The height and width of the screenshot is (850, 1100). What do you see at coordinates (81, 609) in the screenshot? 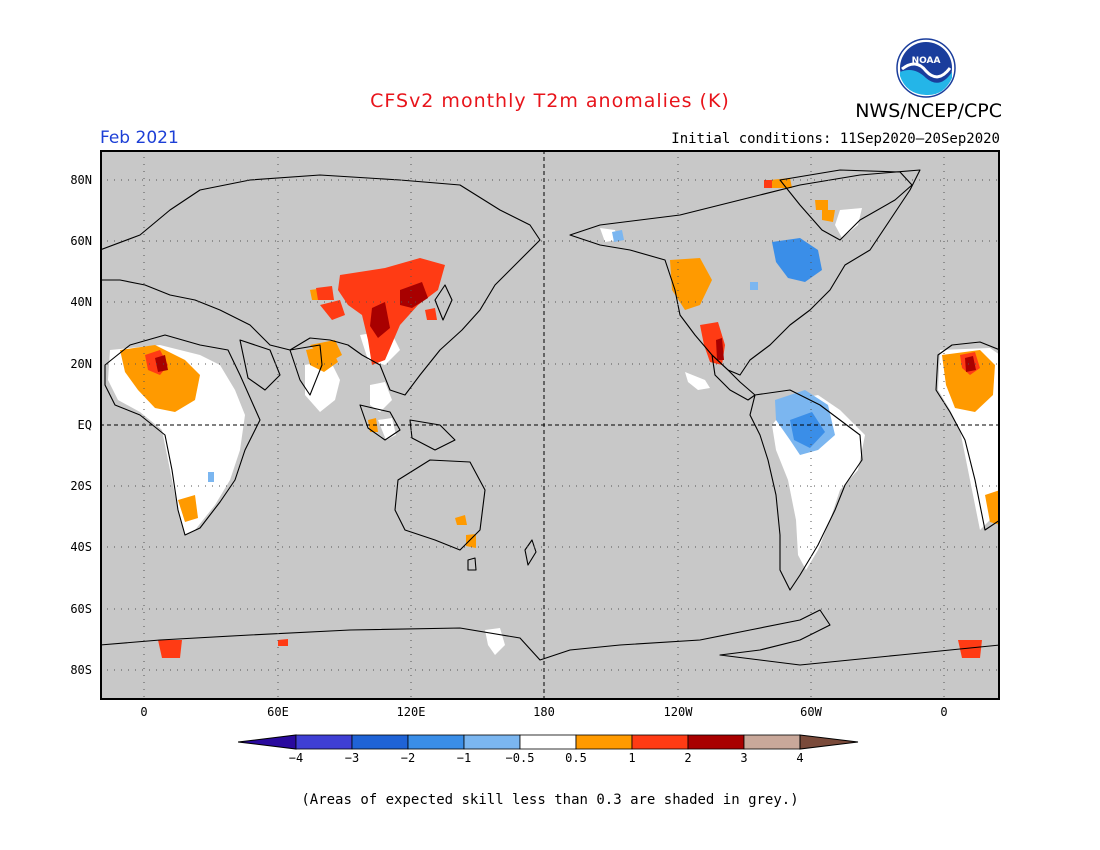
I see `lat-label: 60S` at bounding box center [81, 609].